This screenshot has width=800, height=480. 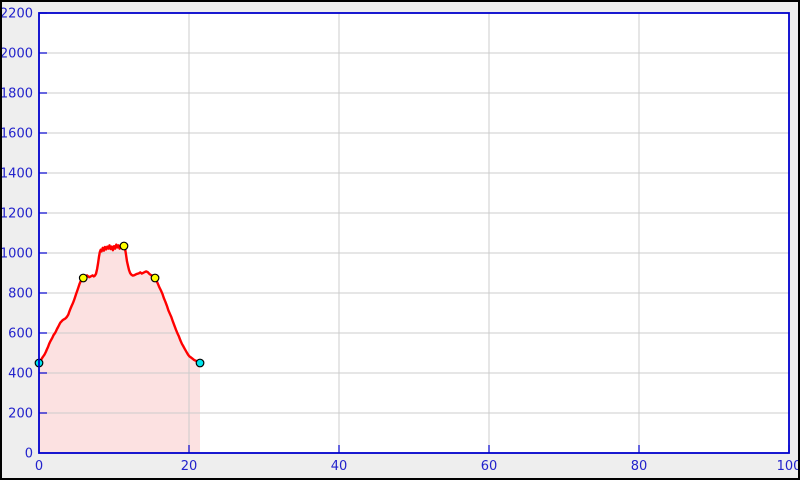 I want to click on y-tick-label-200: 200, so click(x=20, y=414).